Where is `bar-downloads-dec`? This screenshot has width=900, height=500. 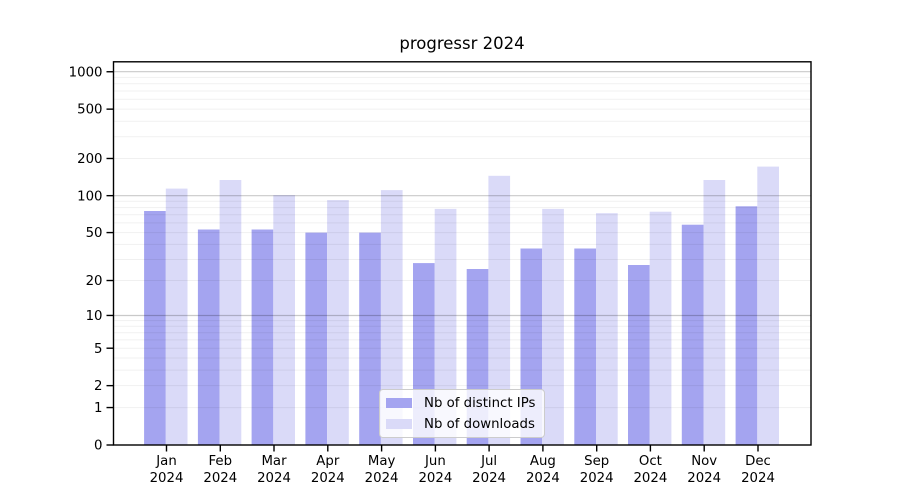 bar-downloads-dec is located at coordinates (768, 305).